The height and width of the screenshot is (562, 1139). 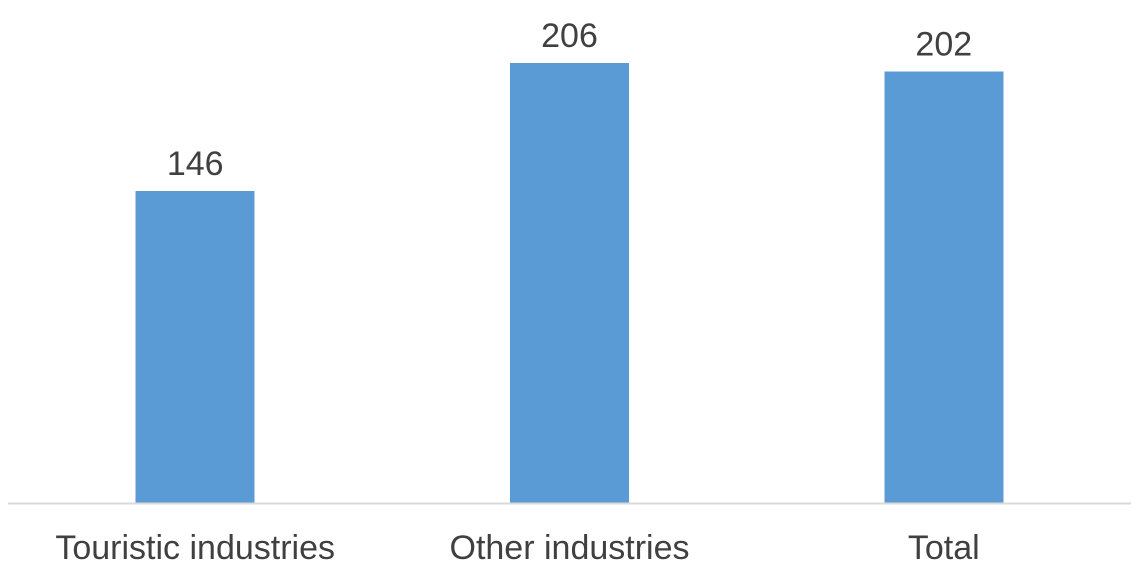 I want to click on data-label-3: 202, so click(x=943, y=45).